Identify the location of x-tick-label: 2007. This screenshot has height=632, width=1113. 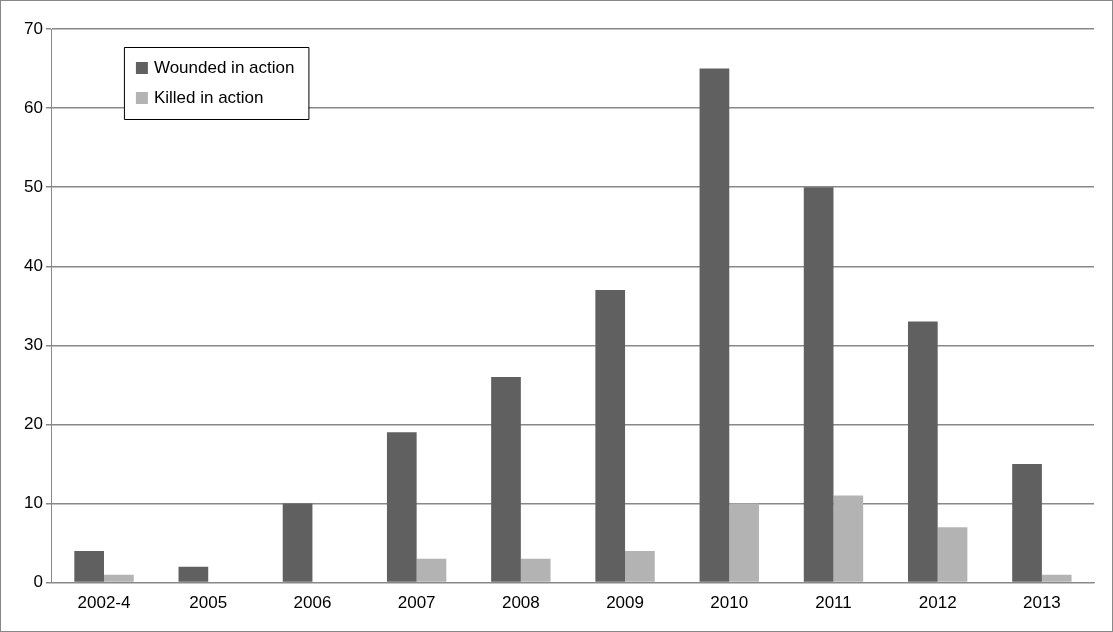
(416, 603).